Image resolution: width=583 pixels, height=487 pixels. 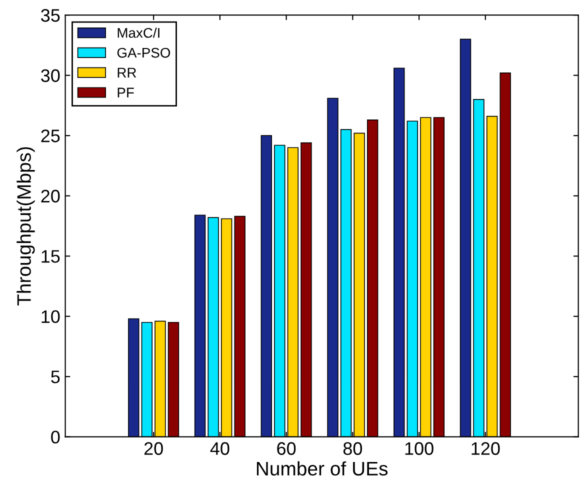 I want to click on y-tick-label: 10, so click(x=51, y=317).